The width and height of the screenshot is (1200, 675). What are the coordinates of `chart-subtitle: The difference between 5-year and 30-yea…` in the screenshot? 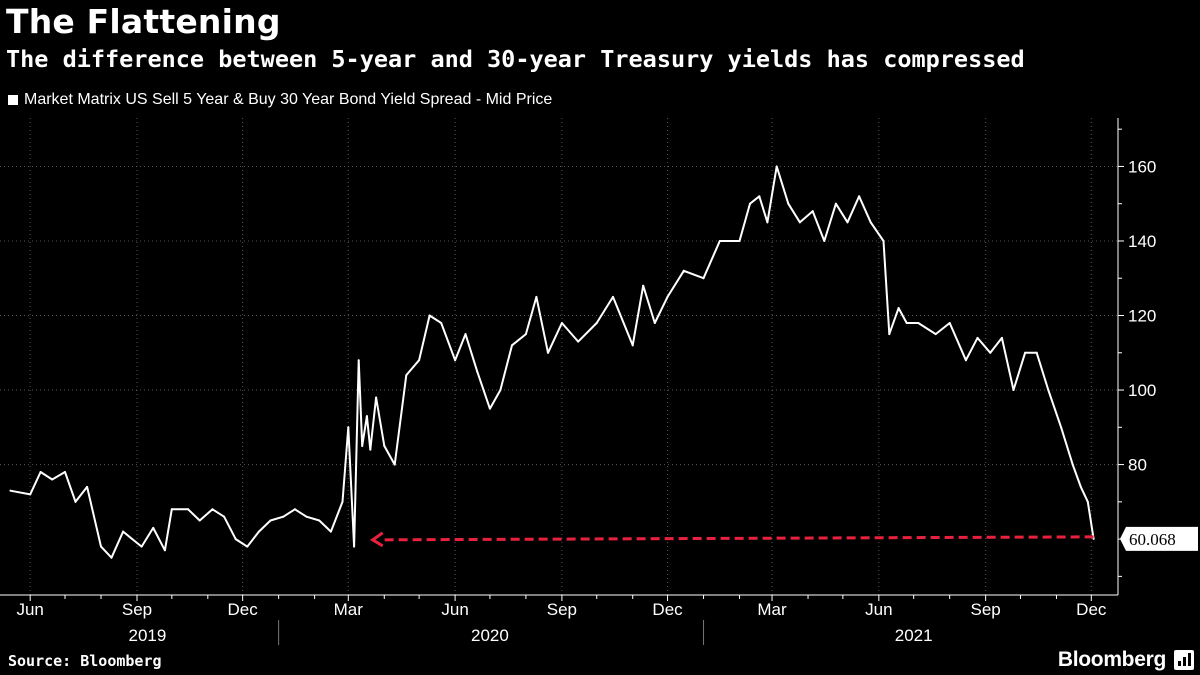 It's located at (515, 59).